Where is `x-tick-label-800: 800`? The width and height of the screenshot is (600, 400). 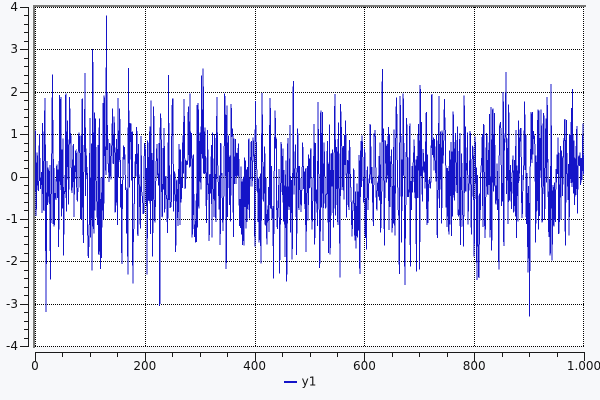 x-tick-label-800: 800 is located at coordinates (474, 366).